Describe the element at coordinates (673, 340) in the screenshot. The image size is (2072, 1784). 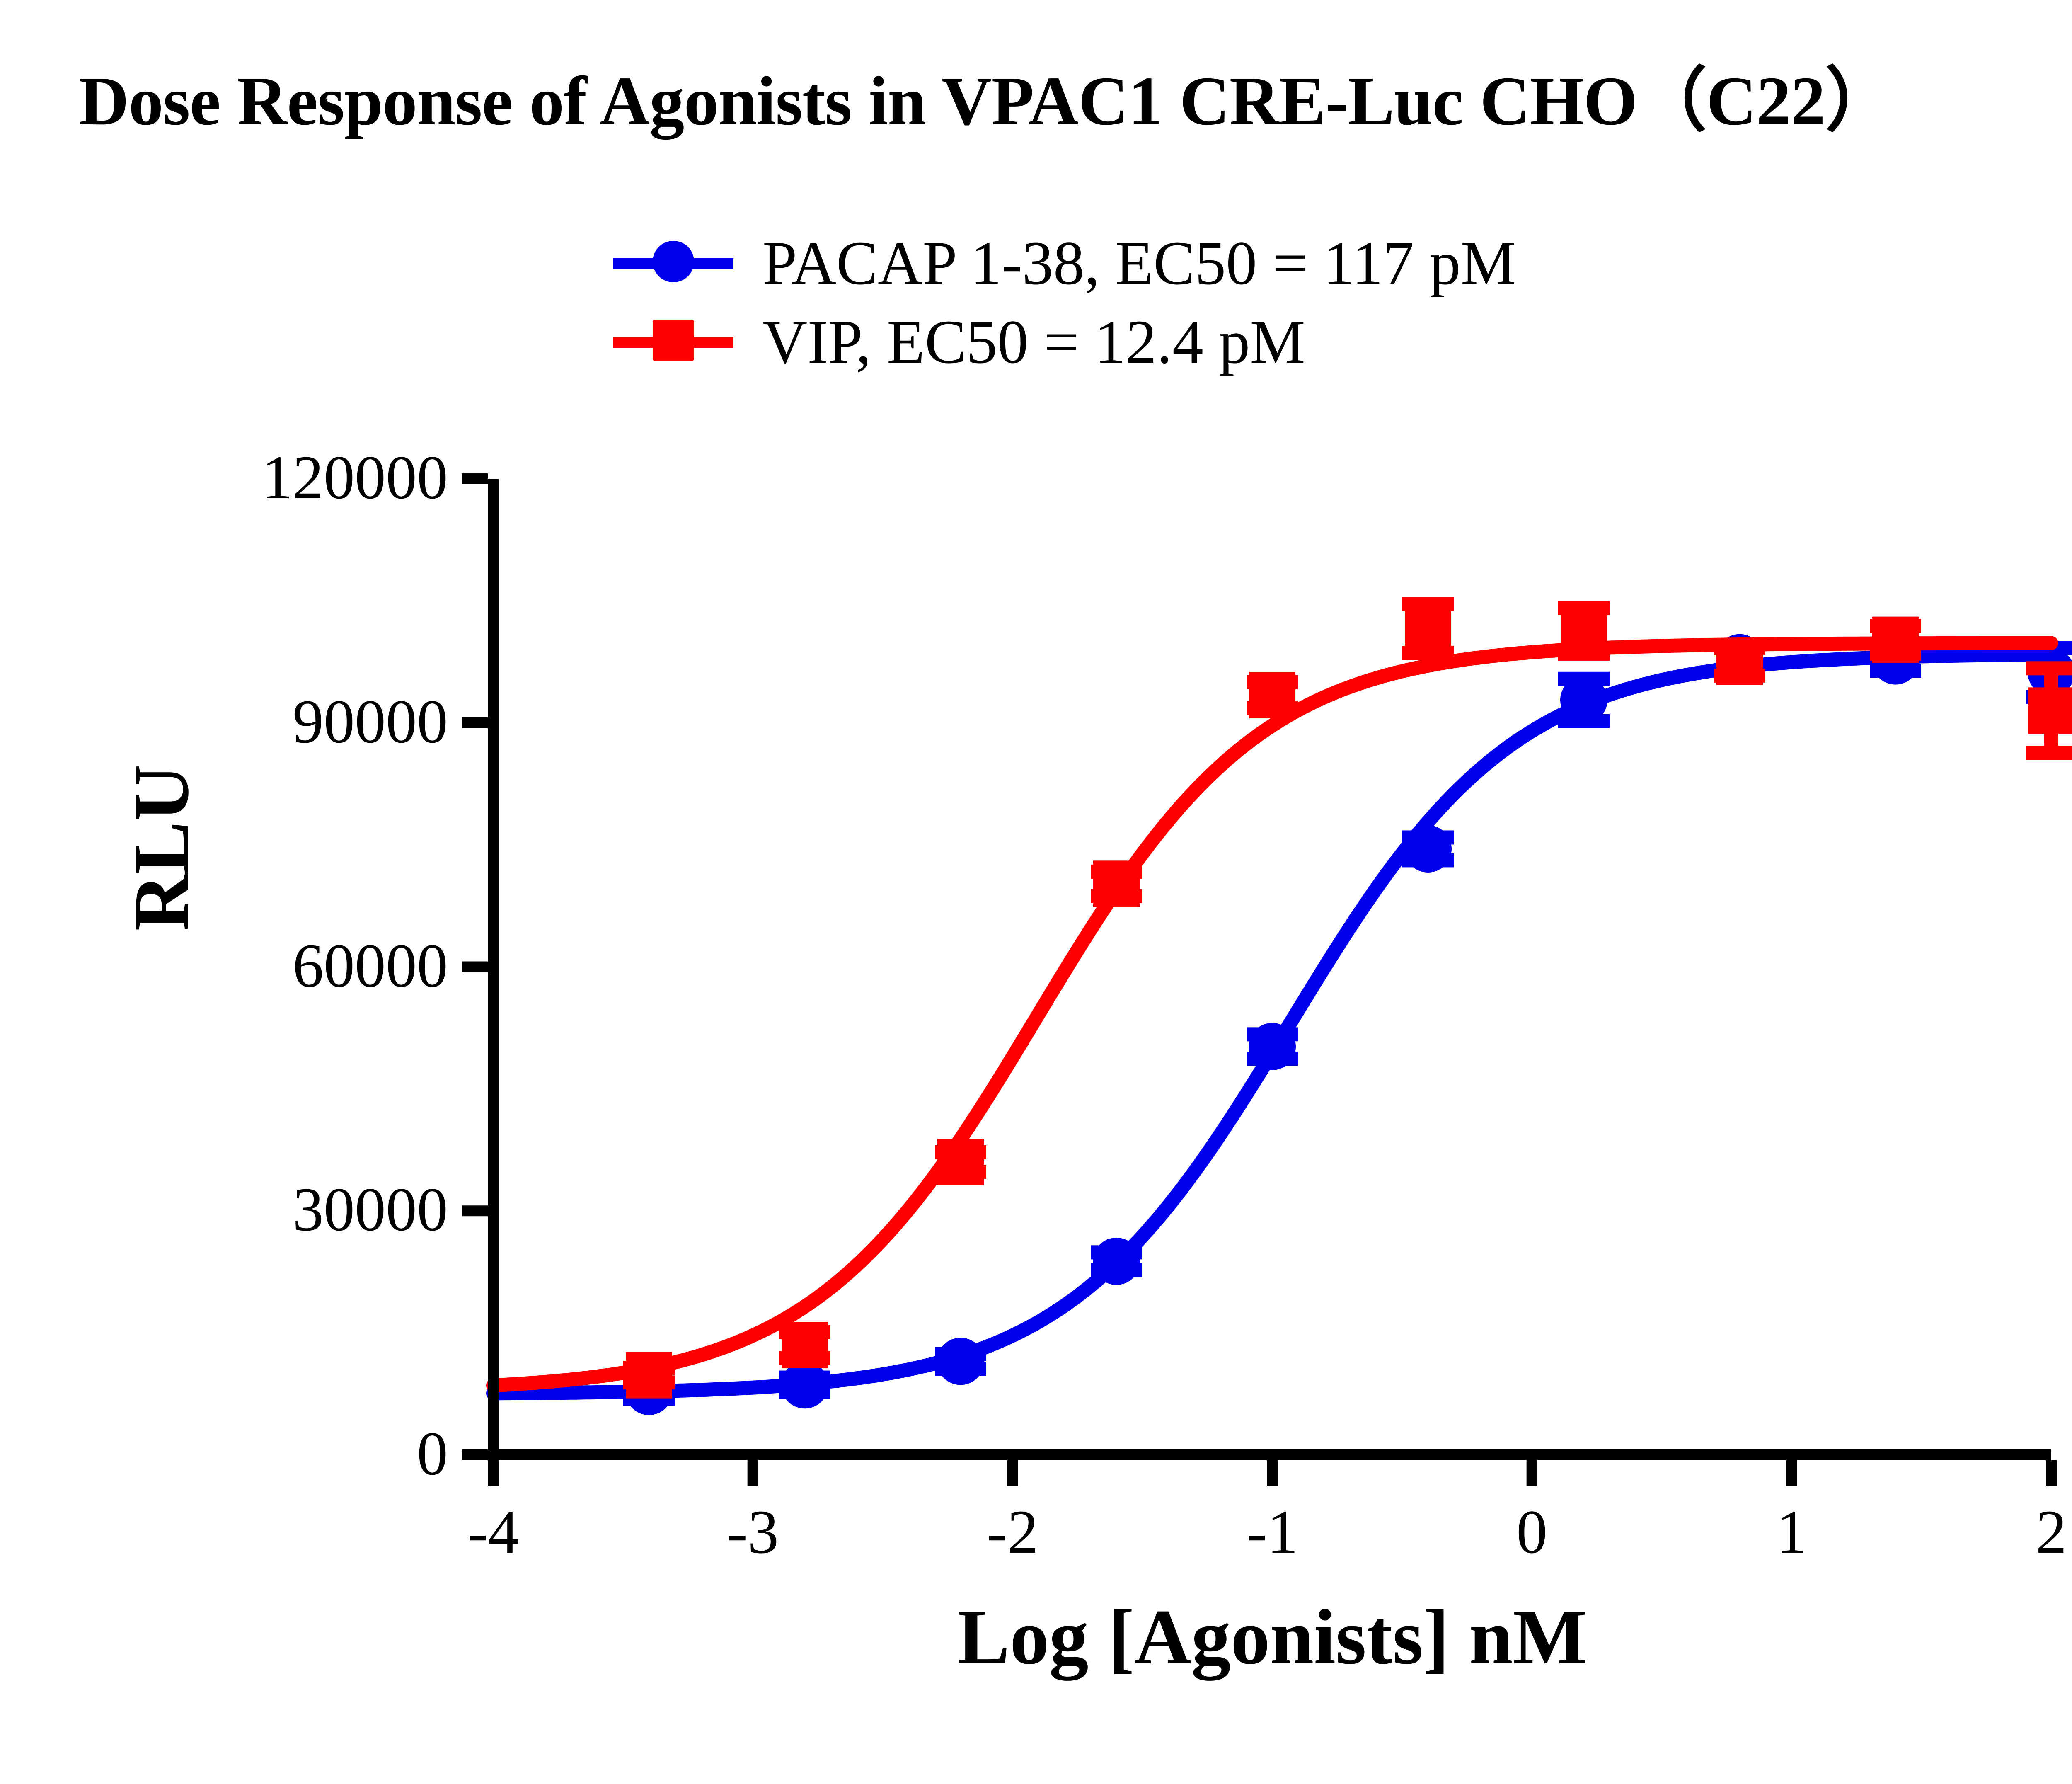
I see `legend-marker-square-icon` at that location.